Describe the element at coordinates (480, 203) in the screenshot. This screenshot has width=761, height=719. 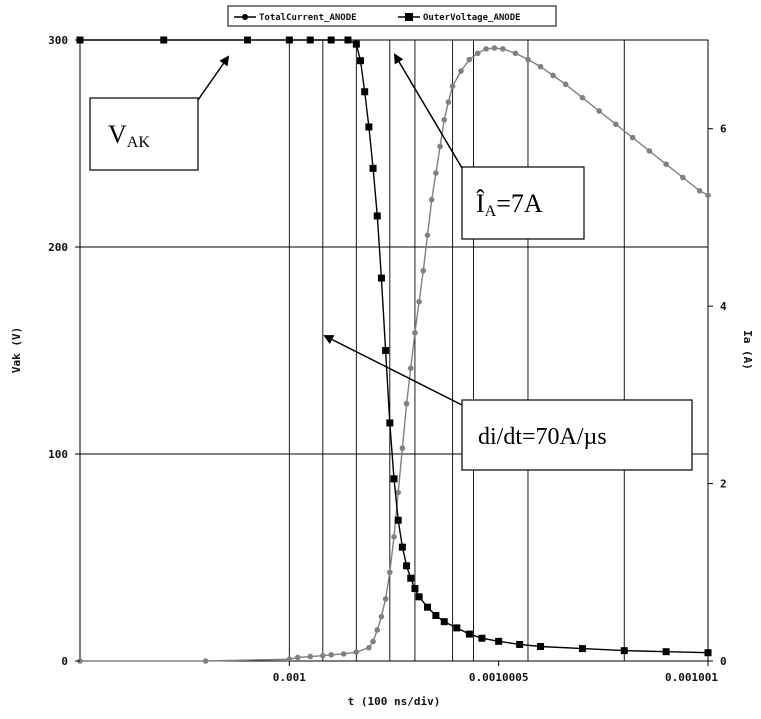
I see `annotation-ia-main: Î` at that location.